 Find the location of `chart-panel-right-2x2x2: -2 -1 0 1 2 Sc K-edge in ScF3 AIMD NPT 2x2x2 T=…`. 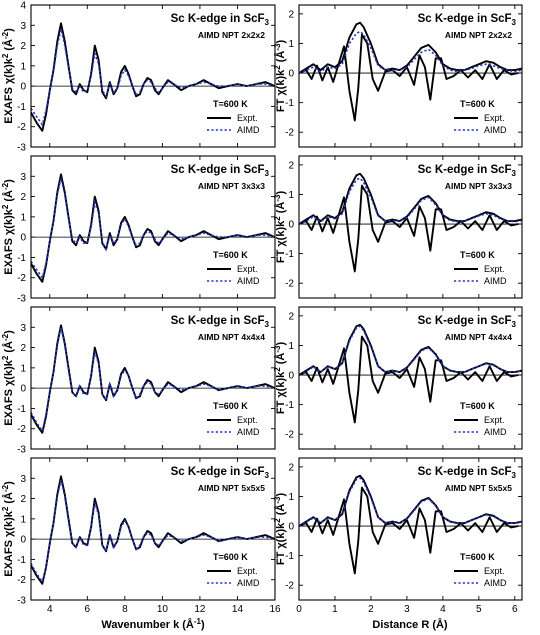

chart-panel-right-2x2x2: -2 -1 0 1 2 Sc K-edge in ScF3 AIMD NPT 2x2x2 T=… is located at coordinates (398, 76).